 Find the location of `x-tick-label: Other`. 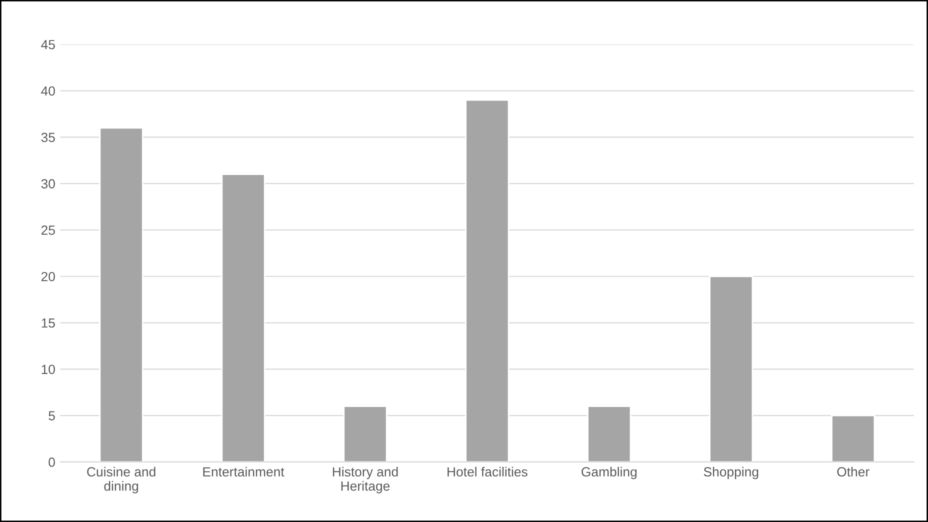

x-tick-label: Other is located at coordinates (853, 471).